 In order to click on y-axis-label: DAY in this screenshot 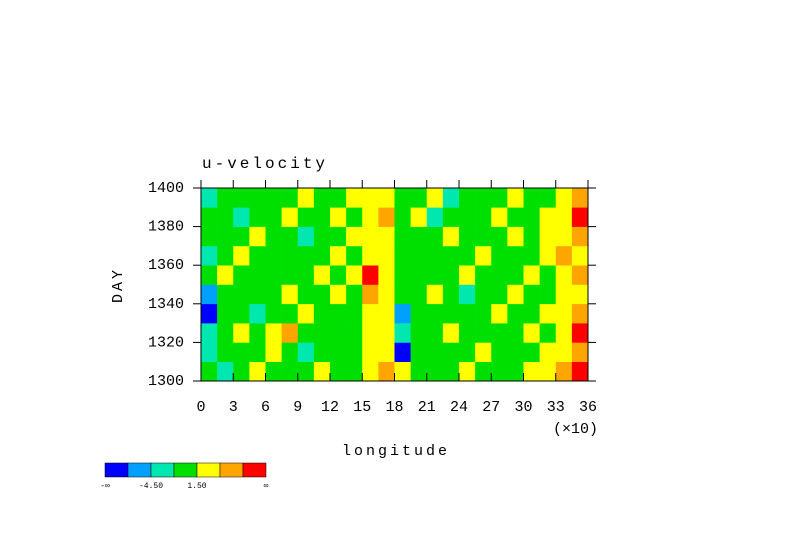, I will do `click(118, 285)`.